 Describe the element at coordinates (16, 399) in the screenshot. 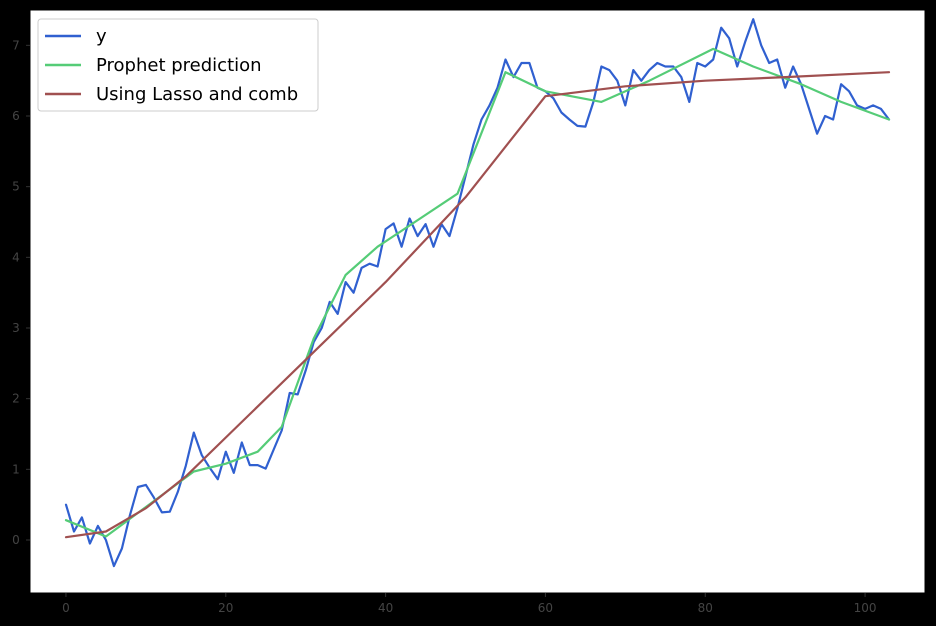

I see `y-tick-label: 2` at that location.